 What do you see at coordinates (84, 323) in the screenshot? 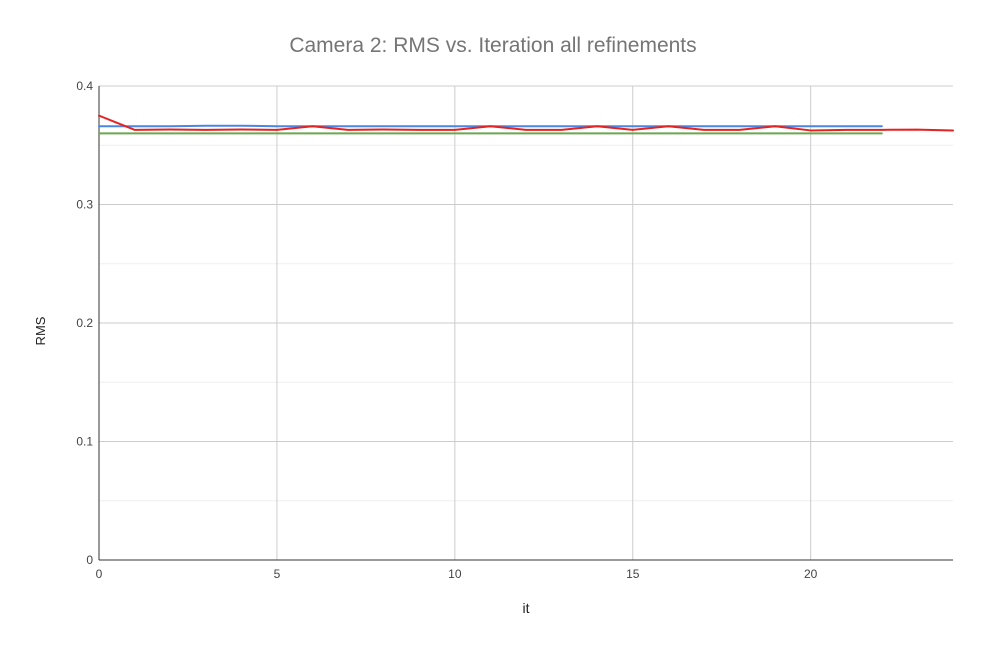
I see `y-tick-label: 0.2` at bounding box center [84, 323].